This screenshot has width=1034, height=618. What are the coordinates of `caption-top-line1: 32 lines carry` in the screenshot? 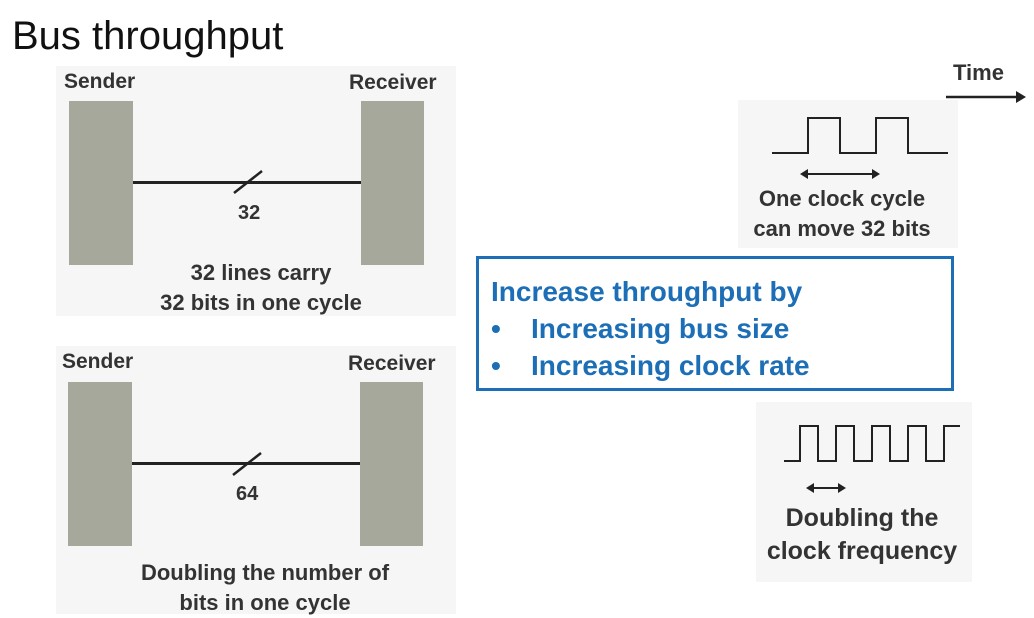 It's located at (261, 272).